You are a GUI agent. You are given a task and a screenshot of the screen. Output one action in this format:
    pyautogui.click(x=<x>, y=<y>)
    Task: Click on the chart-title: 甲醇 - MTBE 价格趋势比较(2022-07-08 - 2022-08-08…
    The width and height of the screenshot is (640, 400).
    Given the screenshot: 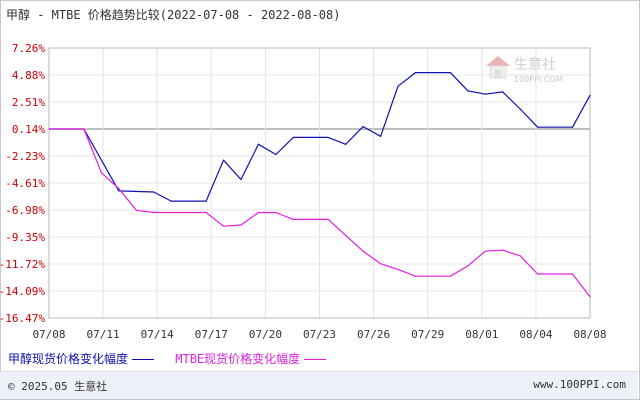 What is the action you would take?
    pyautogui.click(x=173, y=15)
    